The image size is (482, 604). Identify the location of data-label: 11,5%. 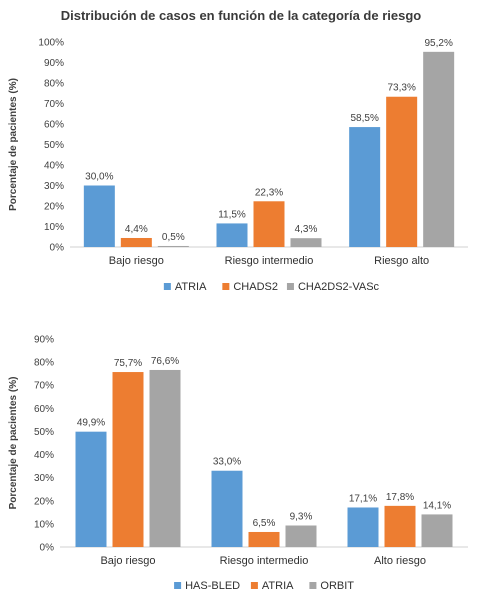
(232, 214).